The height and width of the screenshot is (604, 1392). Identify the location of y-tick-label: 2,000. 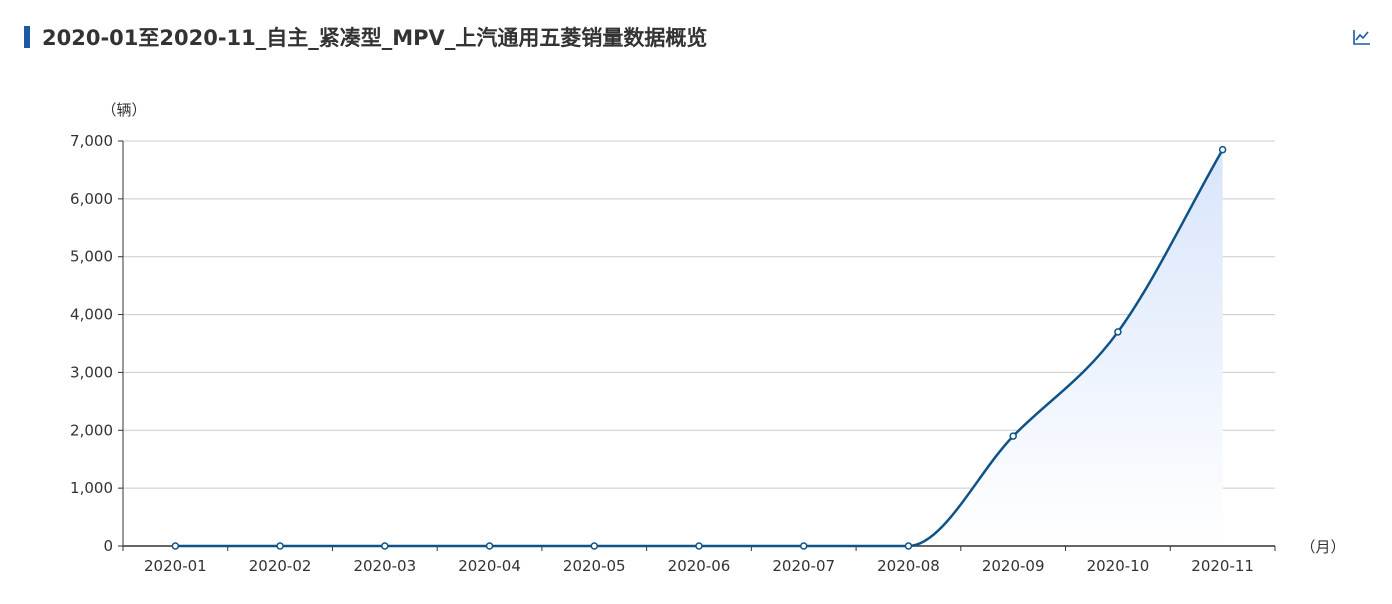
(91, 430).